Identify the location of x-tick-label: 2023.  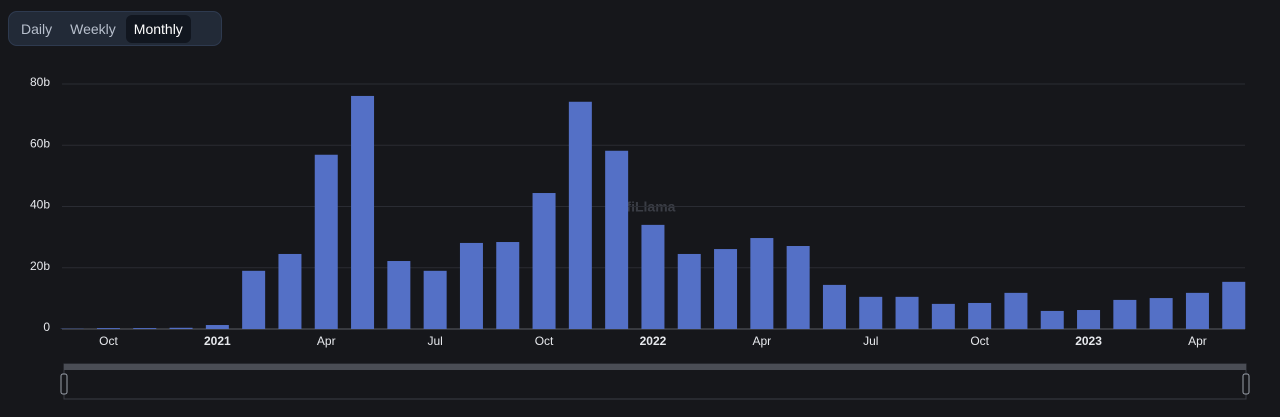
(1088, 341).